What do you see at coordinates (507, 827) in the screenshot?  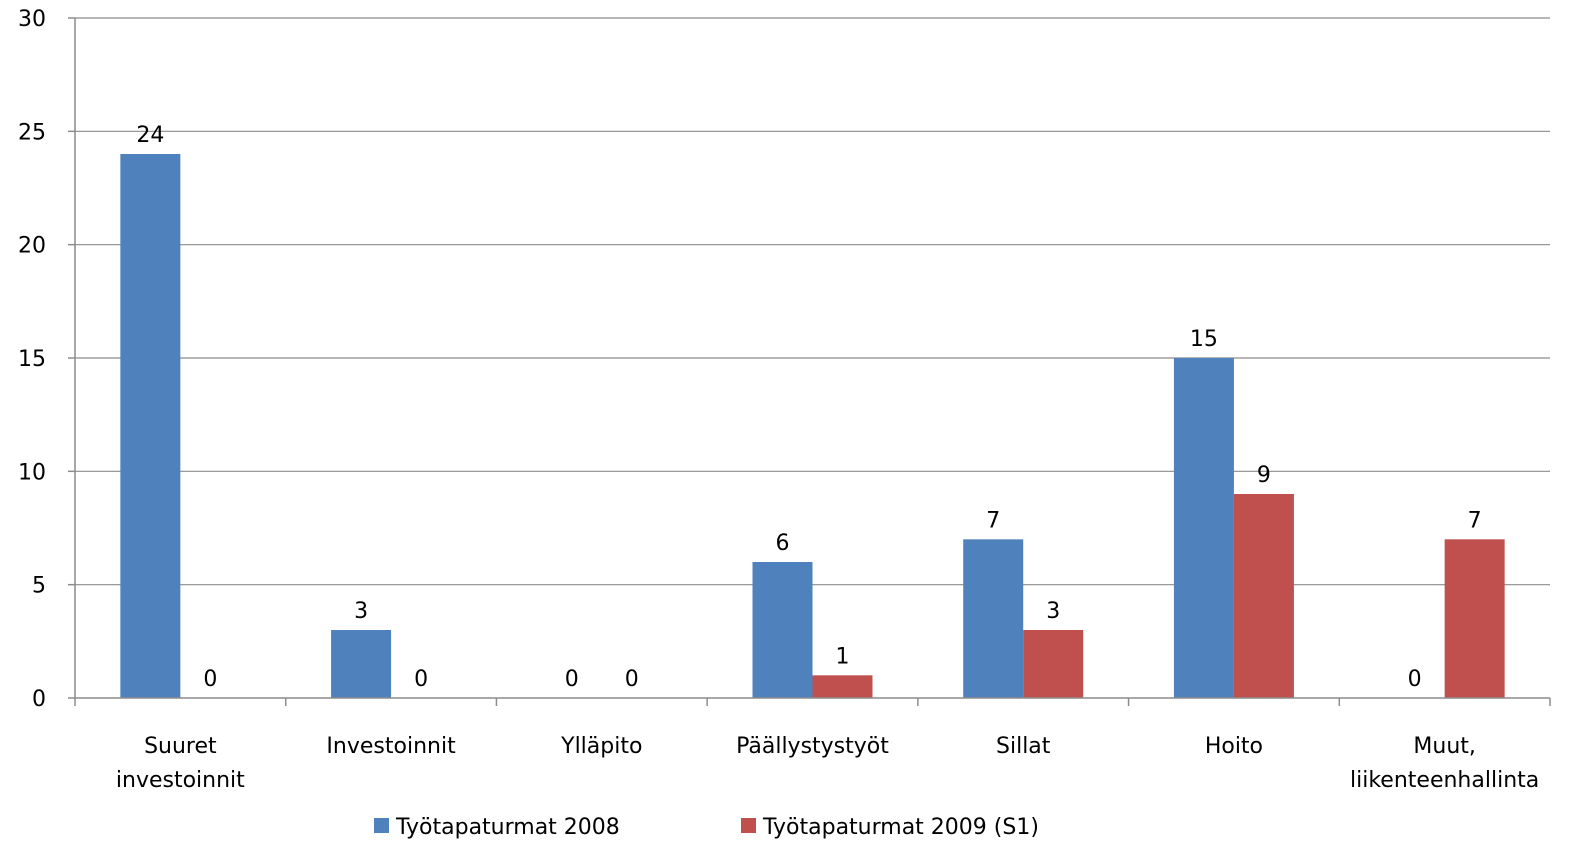 I see `legend-label: Työtapaturmat 2008` at bounding box center [507, 827].